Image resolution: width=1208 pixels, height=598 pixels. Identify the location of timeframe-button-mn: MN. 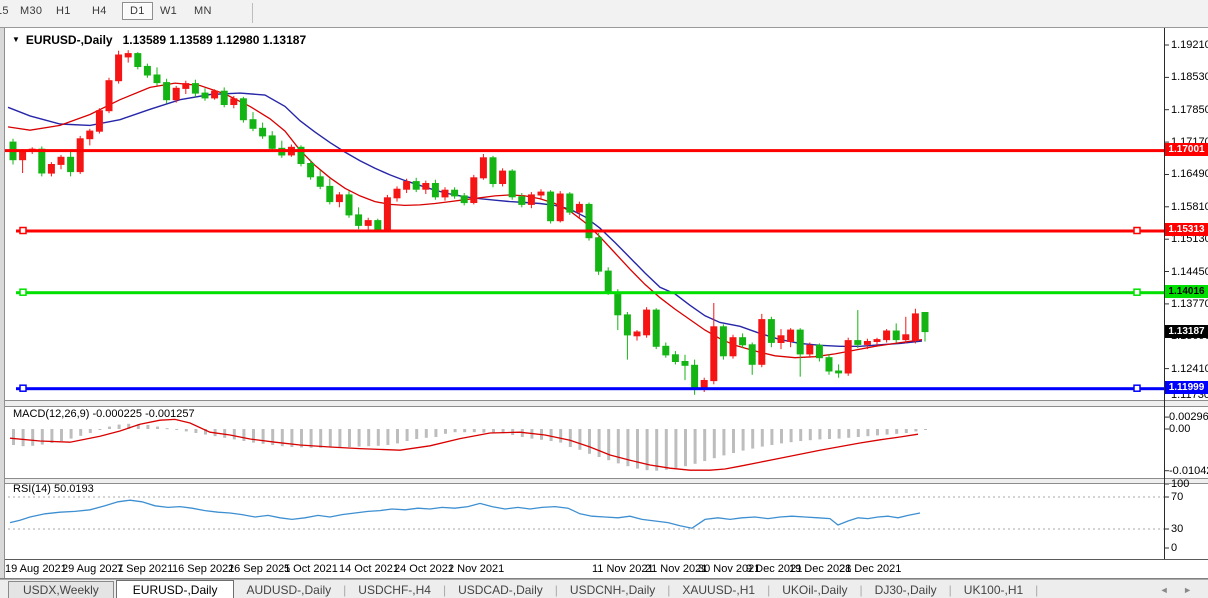
(203, 11).